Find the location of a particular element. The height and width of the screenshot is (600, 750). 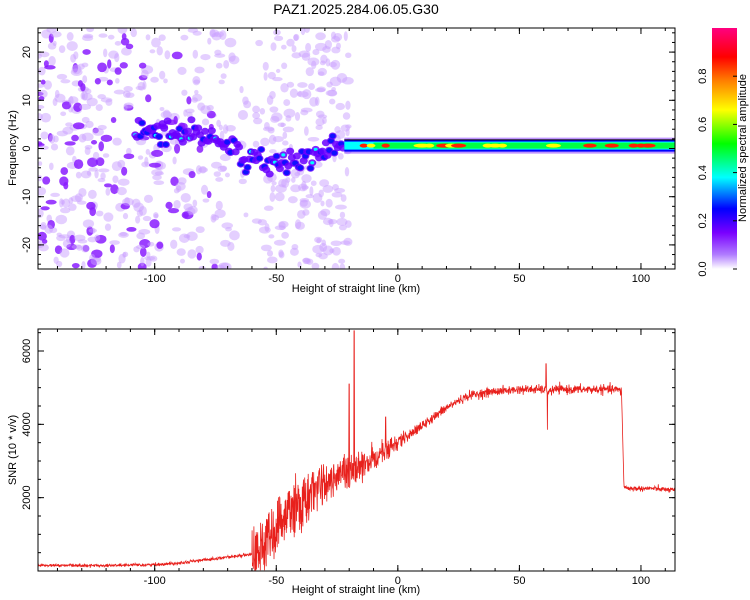

spectrogram-x-tick-label-1: -50 is located at coordinates (276, 279).